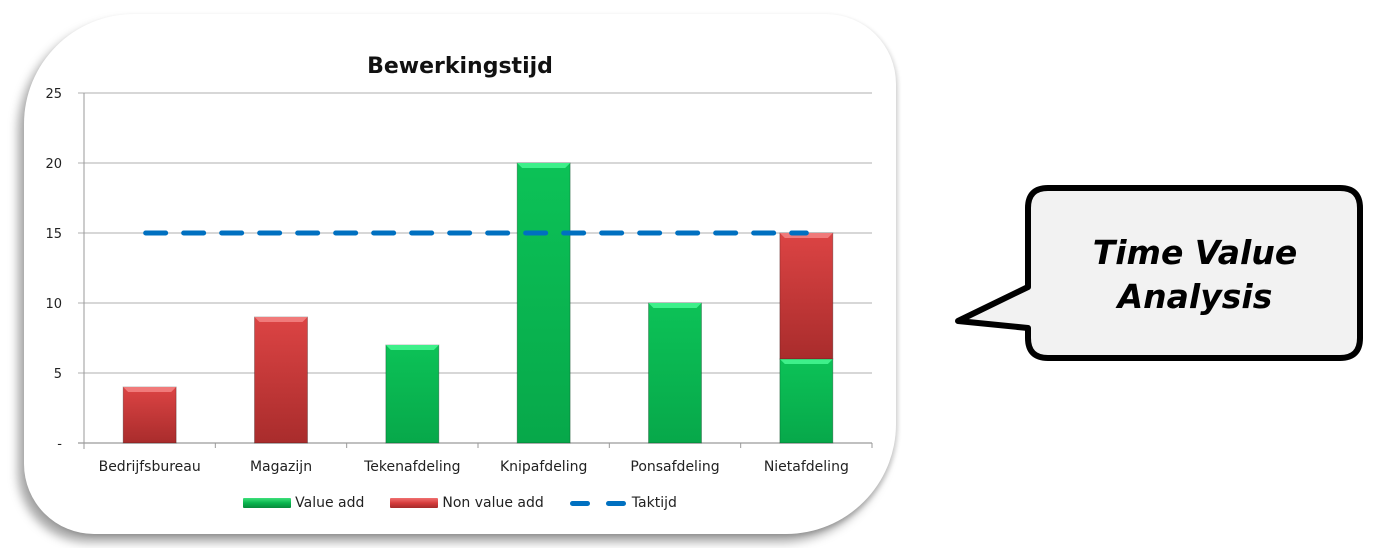  I want to click on svg-text: Tekenafdeling, so click(411, 467).